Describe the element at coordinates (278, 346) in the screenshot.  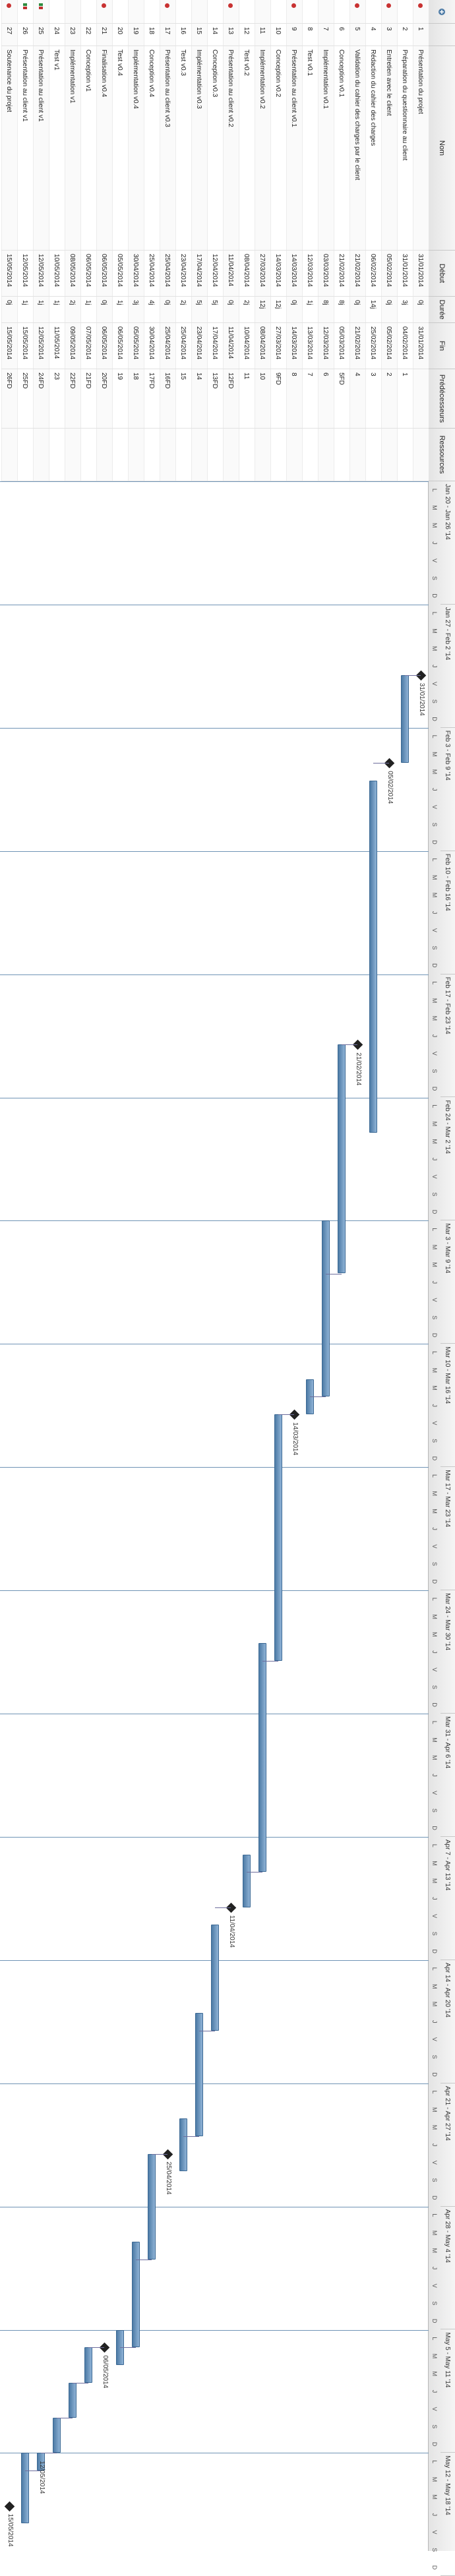
I see `task-end: 27/03/2014` at that location.